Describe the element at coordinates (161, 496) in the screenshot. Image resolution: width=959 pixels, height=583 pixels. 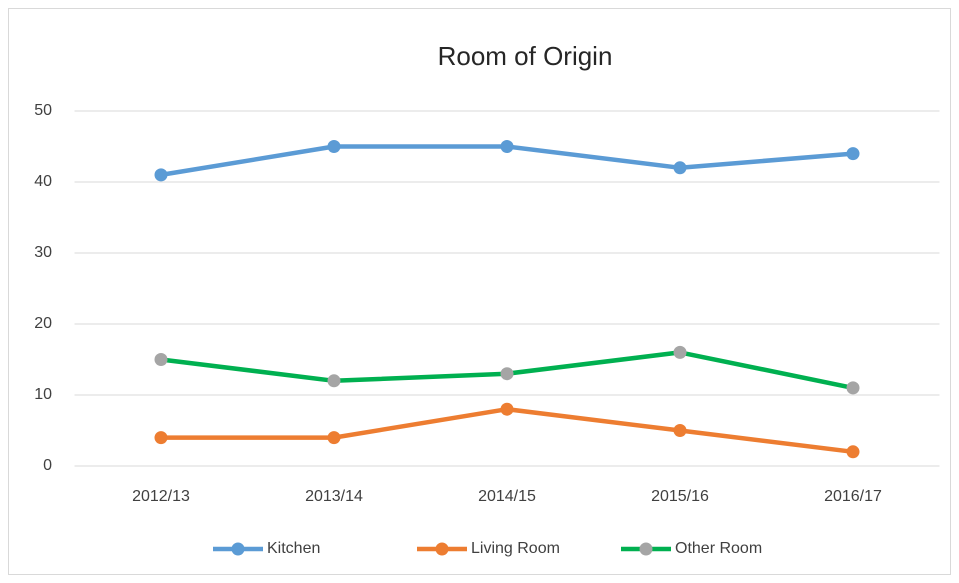
I see `x-tick-label: 2012/13` at that location.